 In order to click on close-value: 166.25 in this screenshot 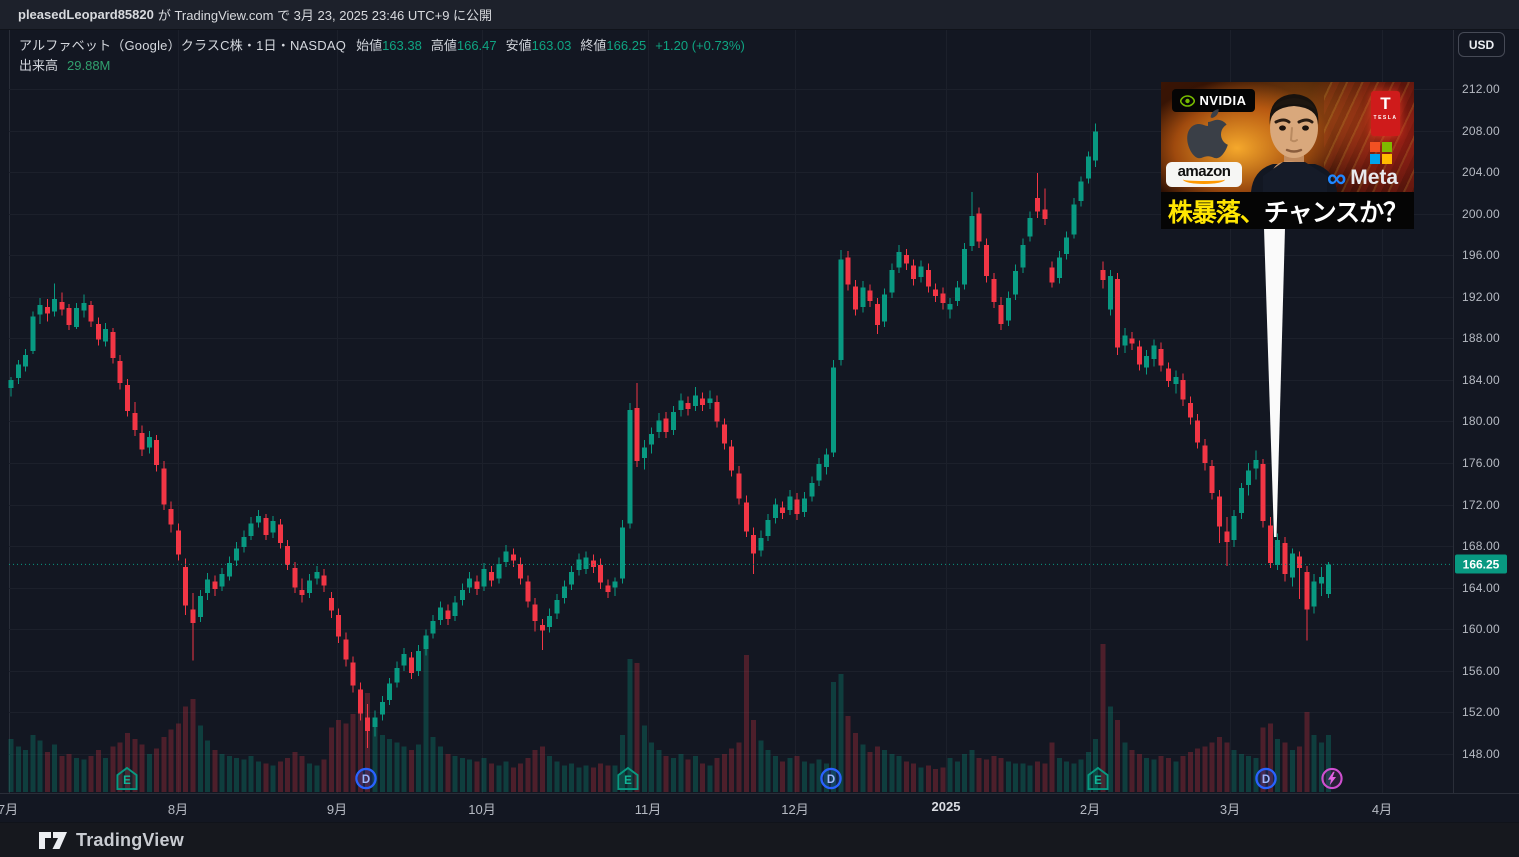, I will do `click(626, 45)`.